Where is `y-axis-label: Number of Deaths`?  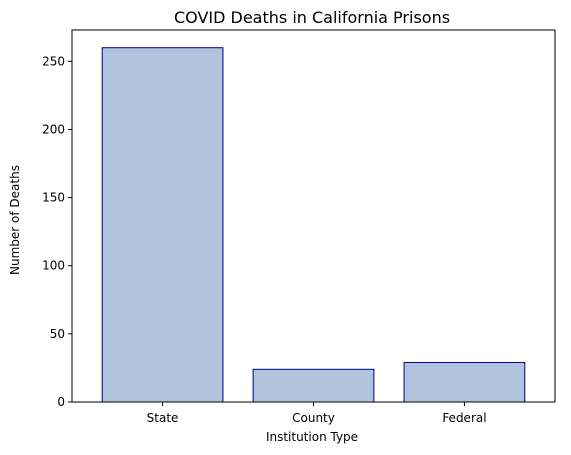 y-axis-label: Number of Deaths is located at coordinates (15, 220).